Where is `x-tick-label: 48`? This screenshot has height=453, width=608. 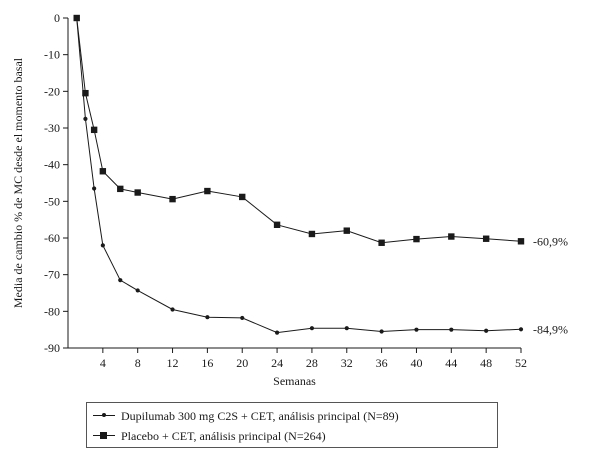
x-tick-label: 48 is located at coordinates (486, 363).